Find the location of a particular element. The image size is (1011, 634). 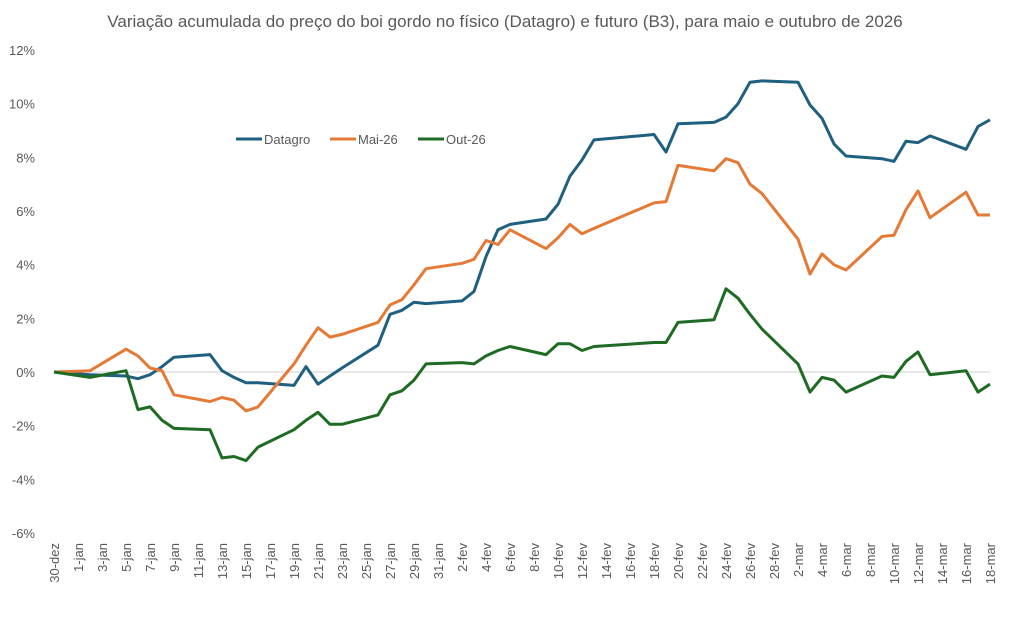

x-tick-label: 3-jan is located at coordinates (102, 557).